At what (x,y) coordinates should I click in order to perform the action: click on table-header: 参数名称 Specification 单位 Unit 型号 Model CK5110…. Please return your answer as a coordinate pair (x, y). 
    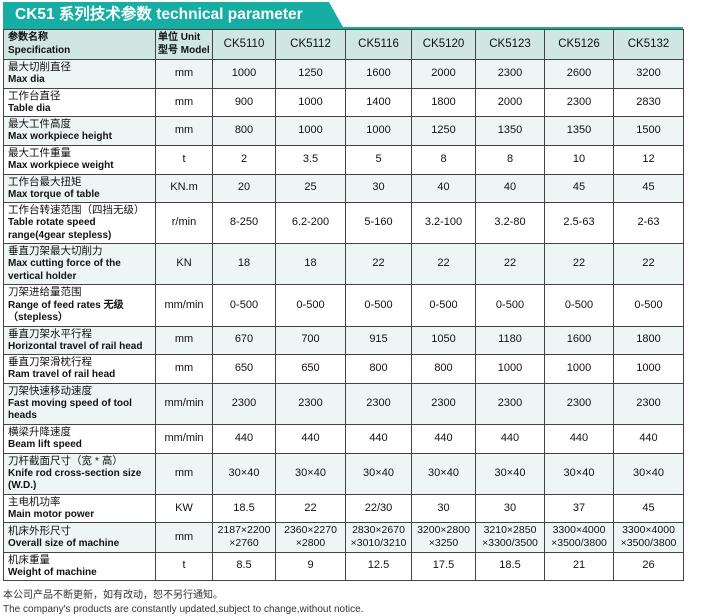
    Looking at the image, I should click on (343, 44).